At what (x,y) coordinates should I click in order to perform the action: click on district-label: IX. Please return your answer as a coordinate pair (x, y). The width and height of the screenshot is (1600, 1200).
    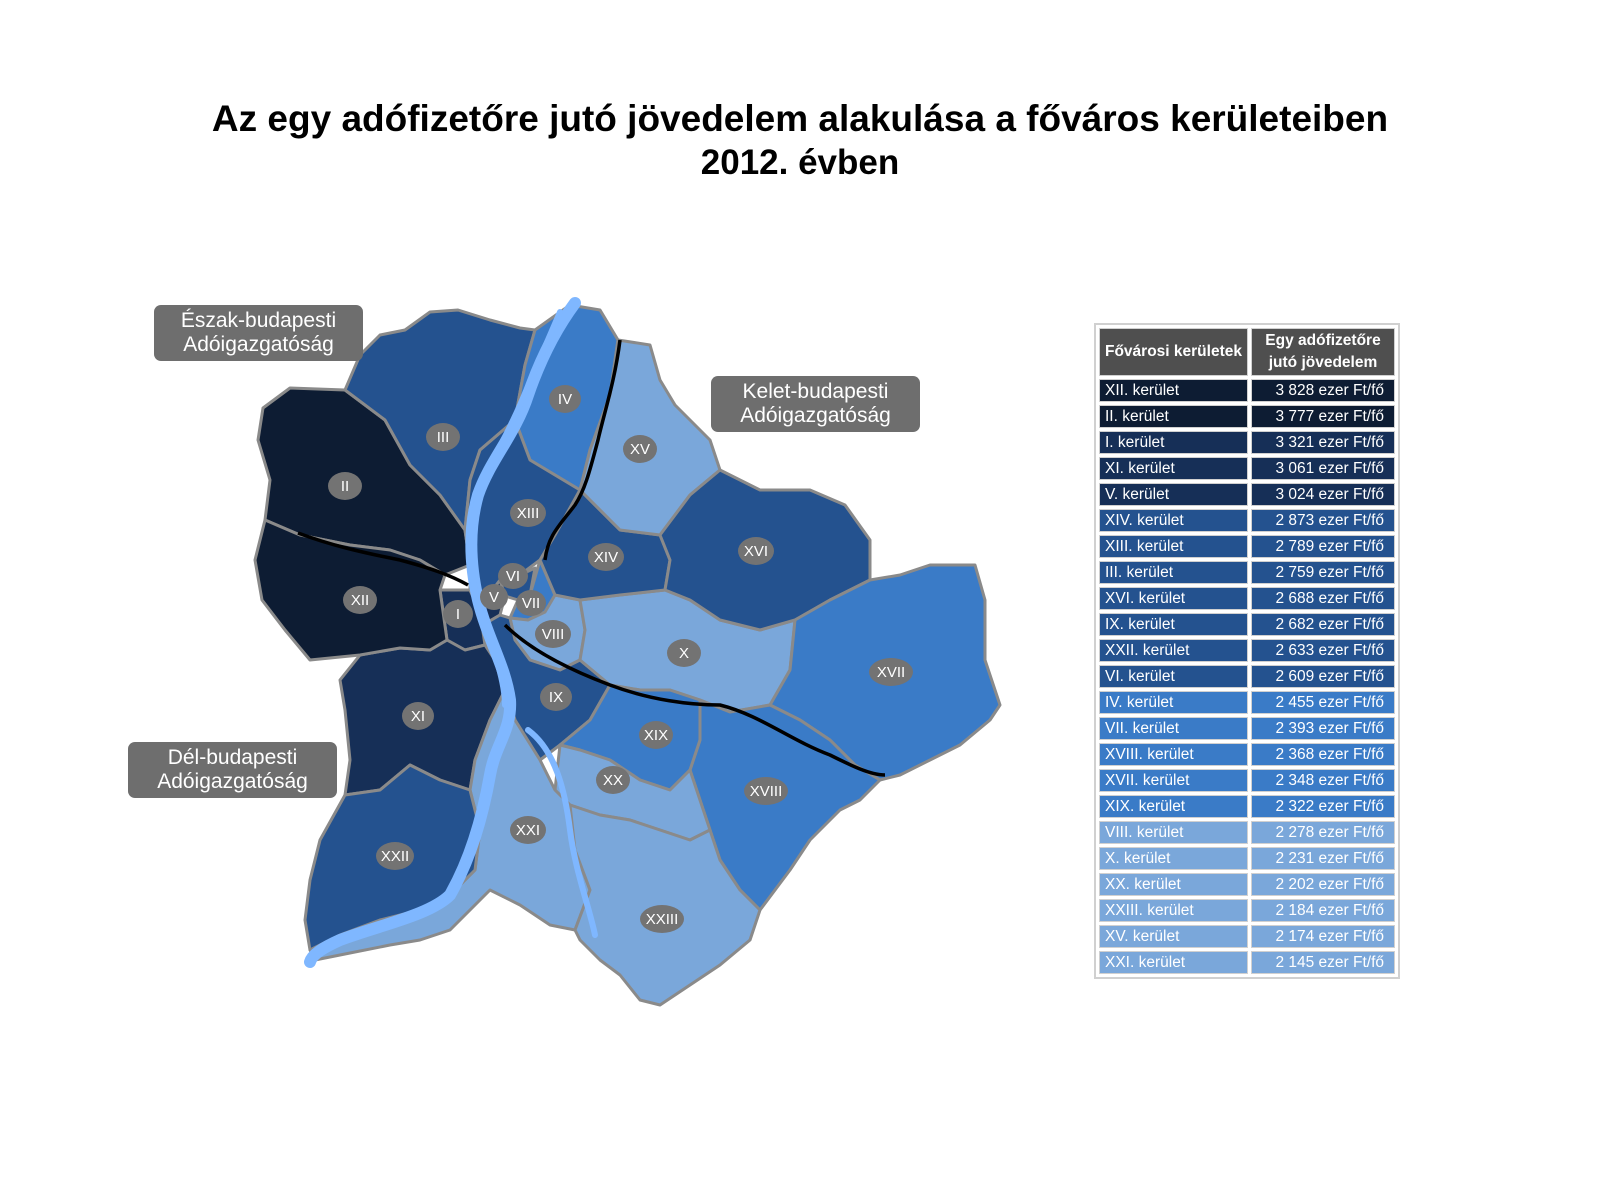
    Looking at the image, I should click on (556, 697).